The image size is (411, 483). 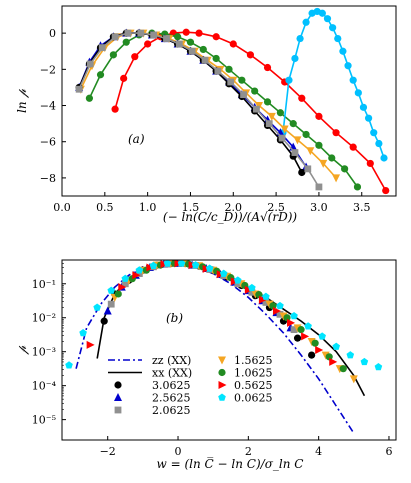 What do you see at coordinates (253, 360) in the screenshot?
I see `legend-entry: 1.5625` at bounding box center [253, 360].